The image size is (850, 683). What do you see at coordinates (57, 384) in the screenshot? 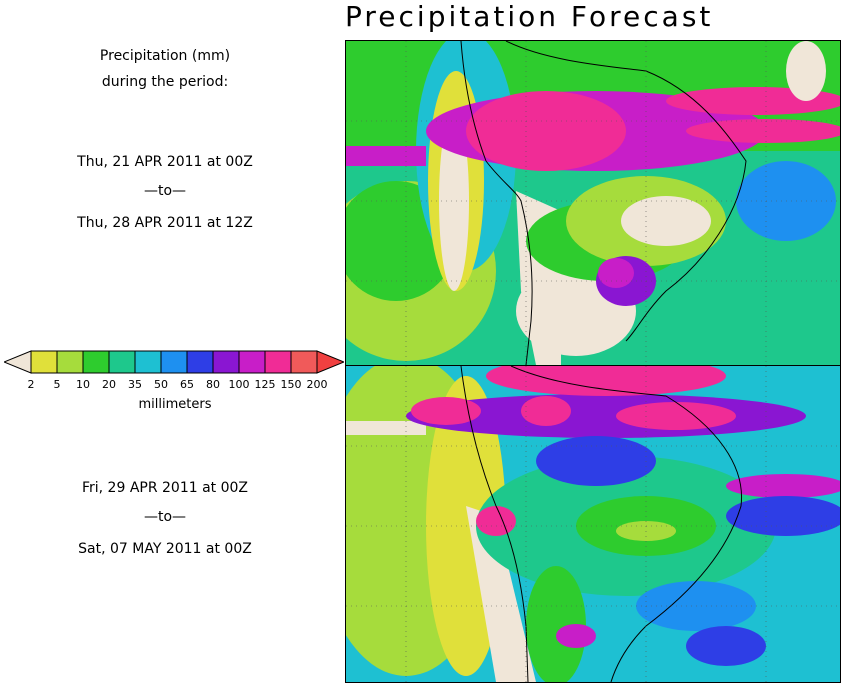
I see `colorbar-tick-label: 5` at bounding box center [57, 384].